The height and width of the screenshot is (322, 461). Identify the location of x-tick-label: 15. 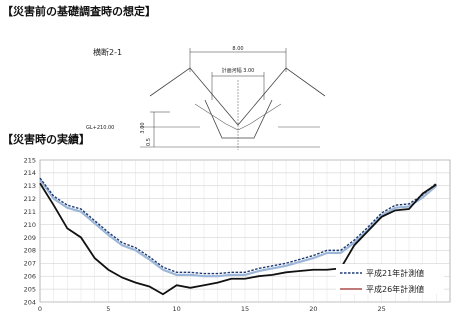
(245, 309).